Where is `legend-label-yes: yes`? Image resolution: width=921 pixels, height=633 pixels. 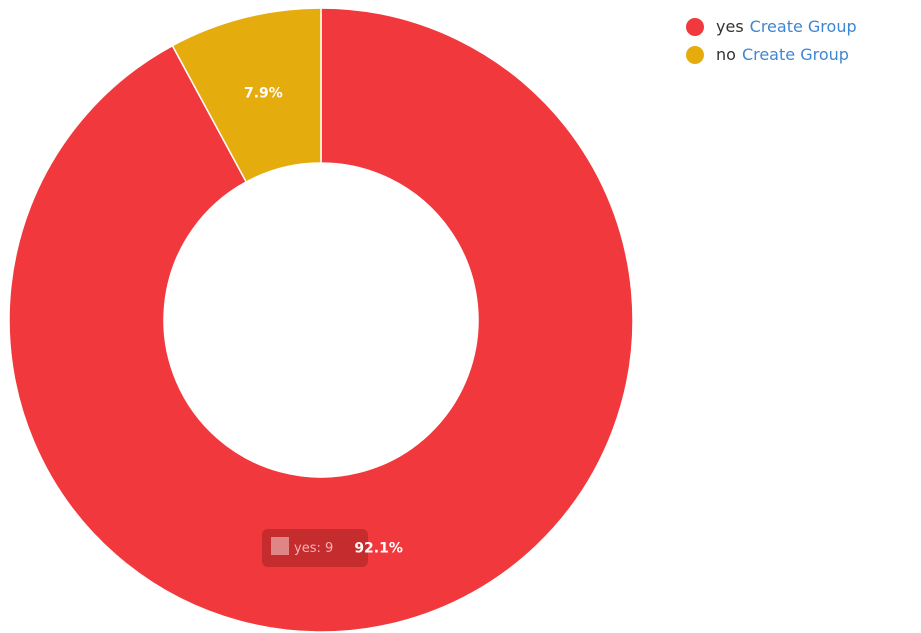
legend-label-yes: yes is located at coordinates (730, 26).